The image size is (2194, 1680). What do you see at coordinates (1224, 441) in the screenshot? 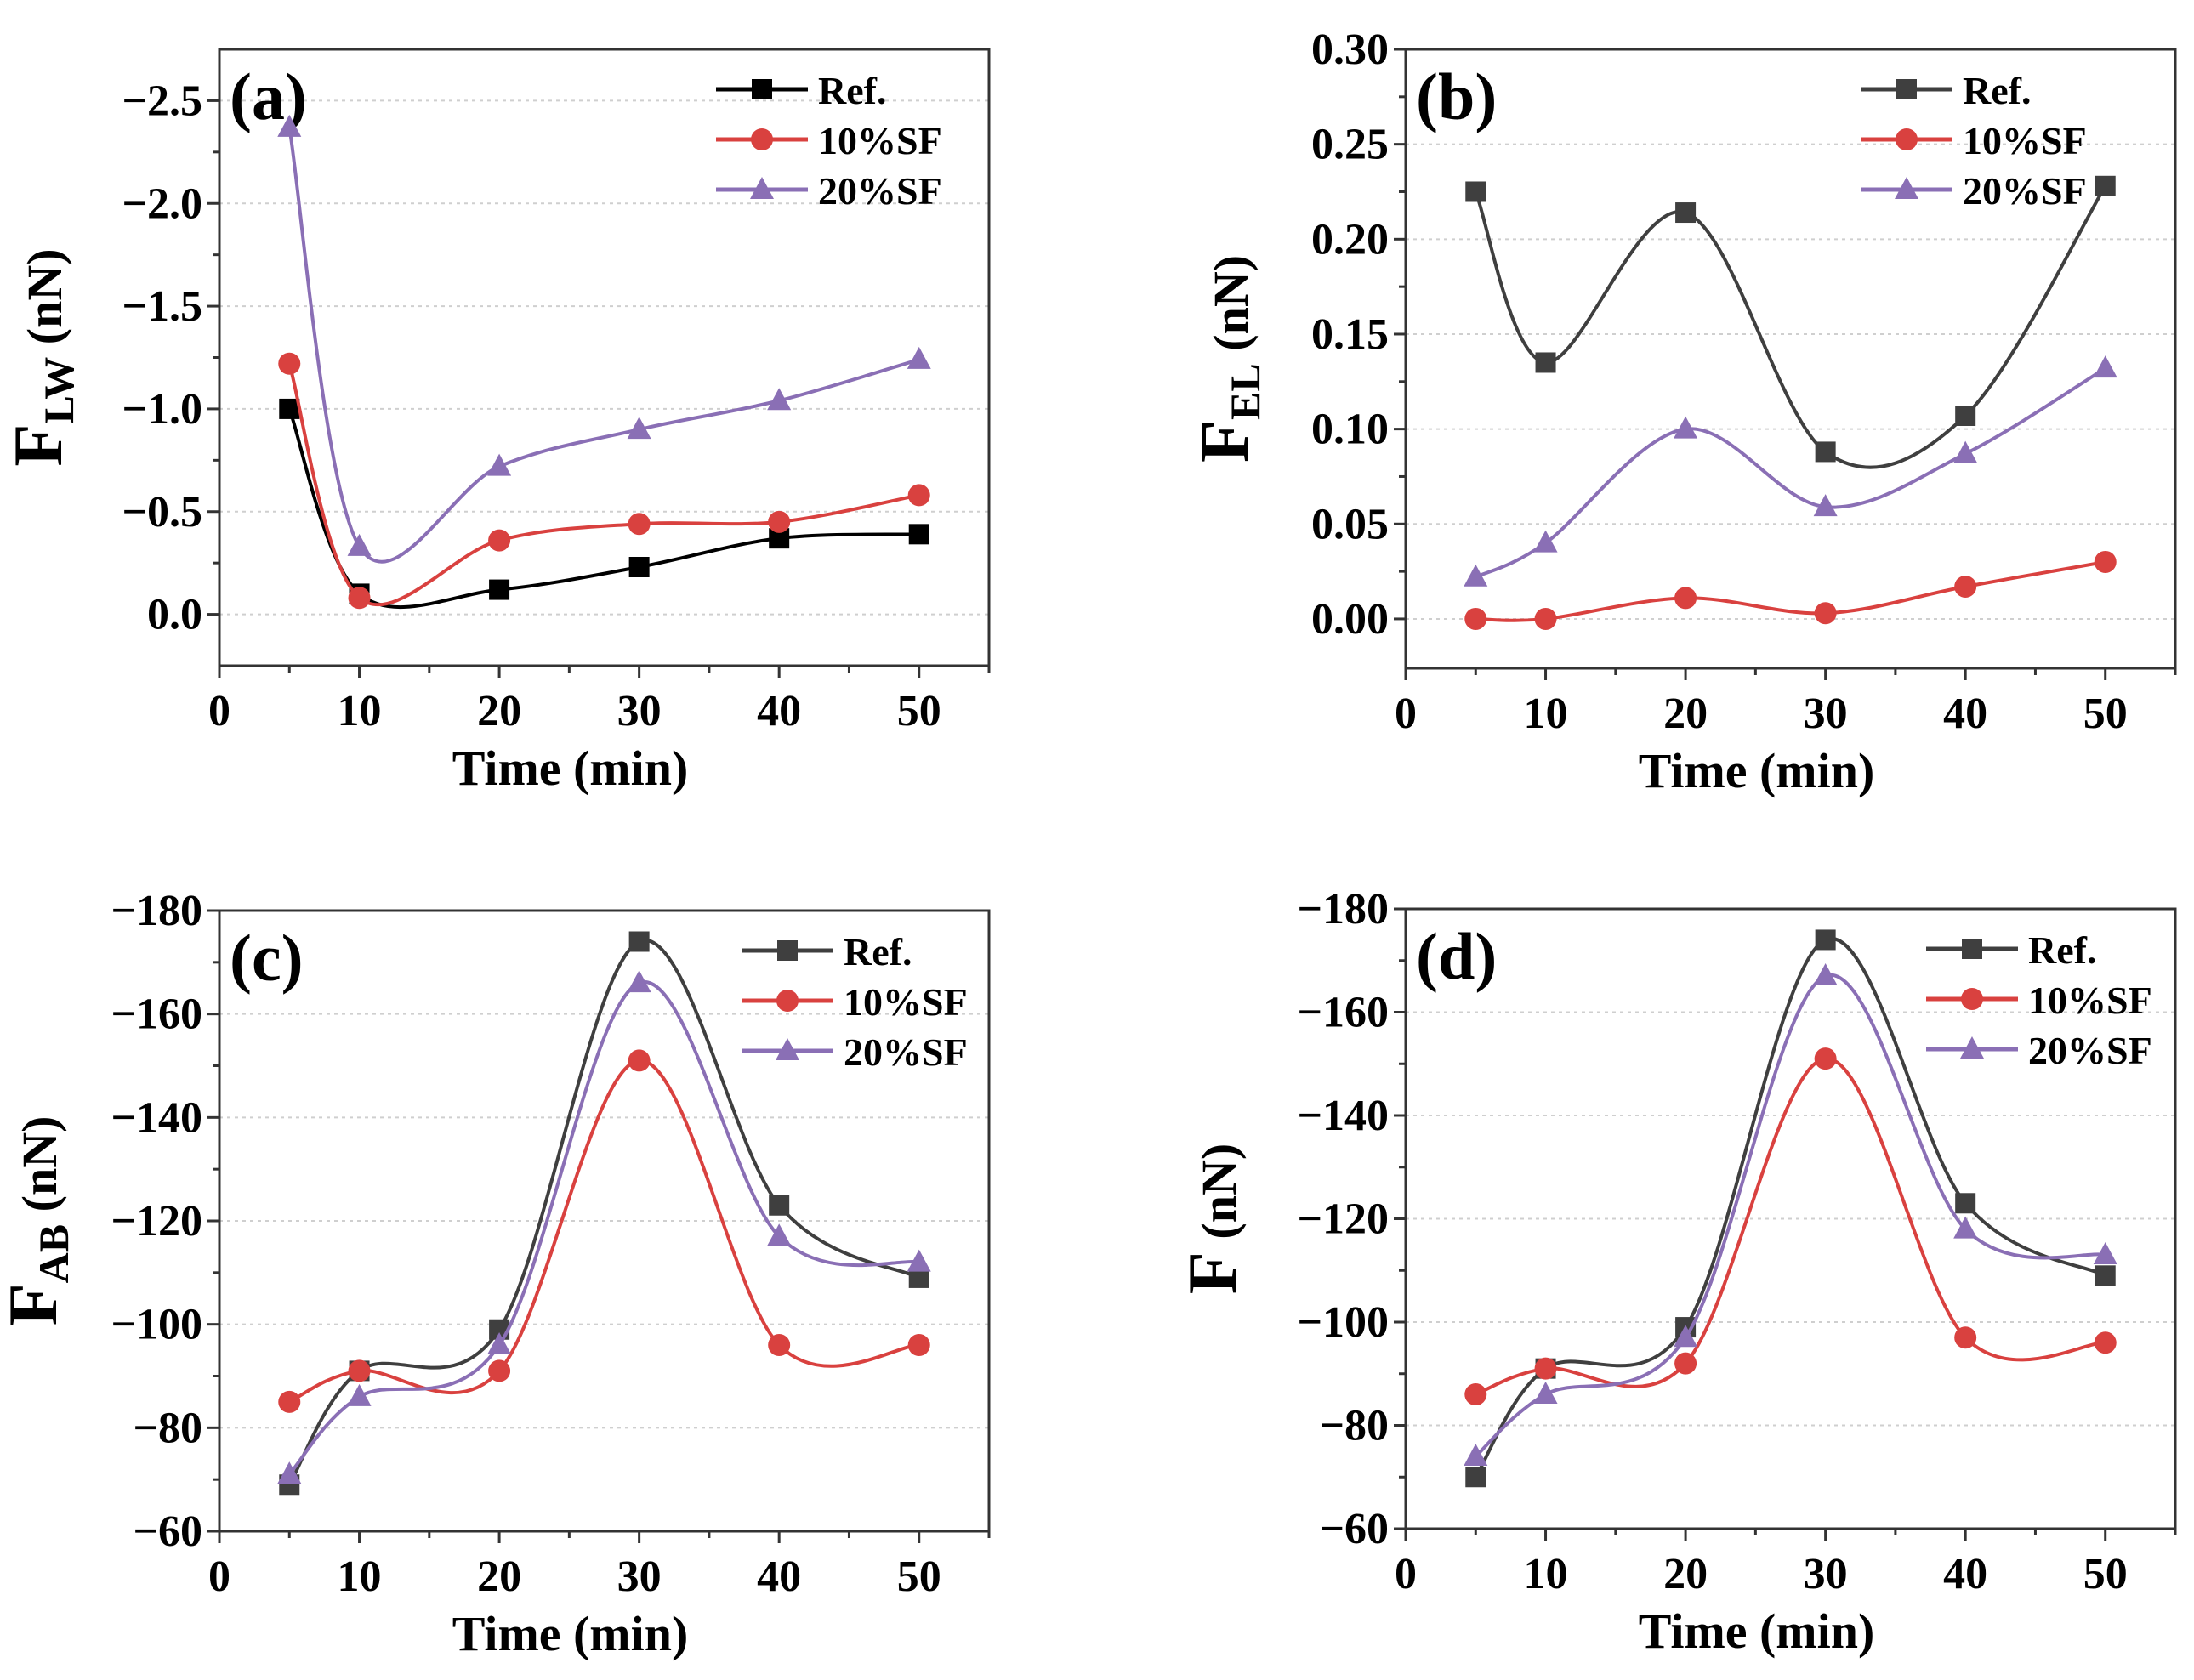
I see `y-axis-title-main: F` at bounding box center [1224, 441].